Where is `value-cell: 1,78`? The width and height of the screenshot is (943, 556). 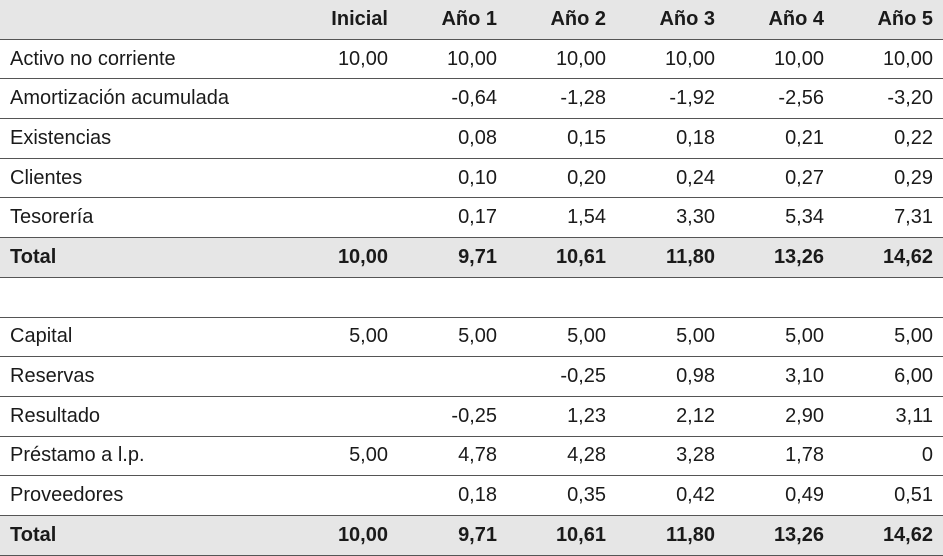
value-cell: 1,78 is located at coordinates (779, 456).